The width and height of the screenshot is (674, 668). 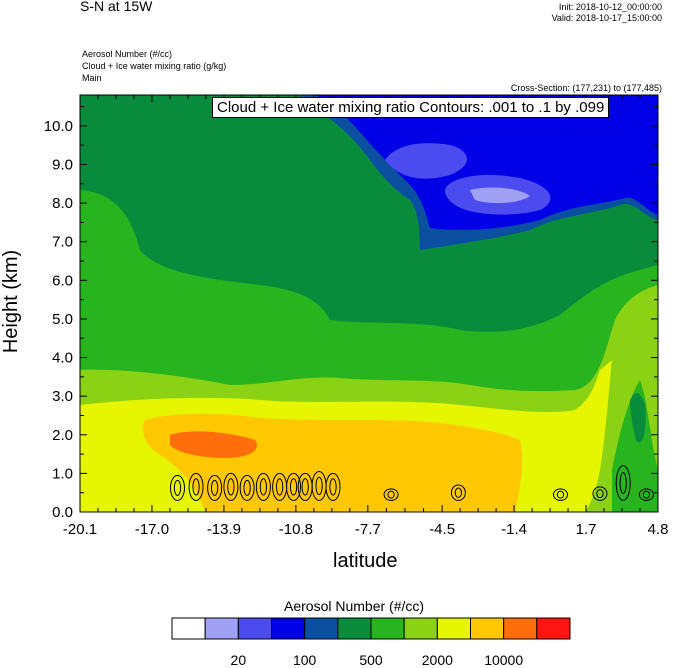 I want to click on chart-title: S-N at 15W, so click(x=116, y=7).